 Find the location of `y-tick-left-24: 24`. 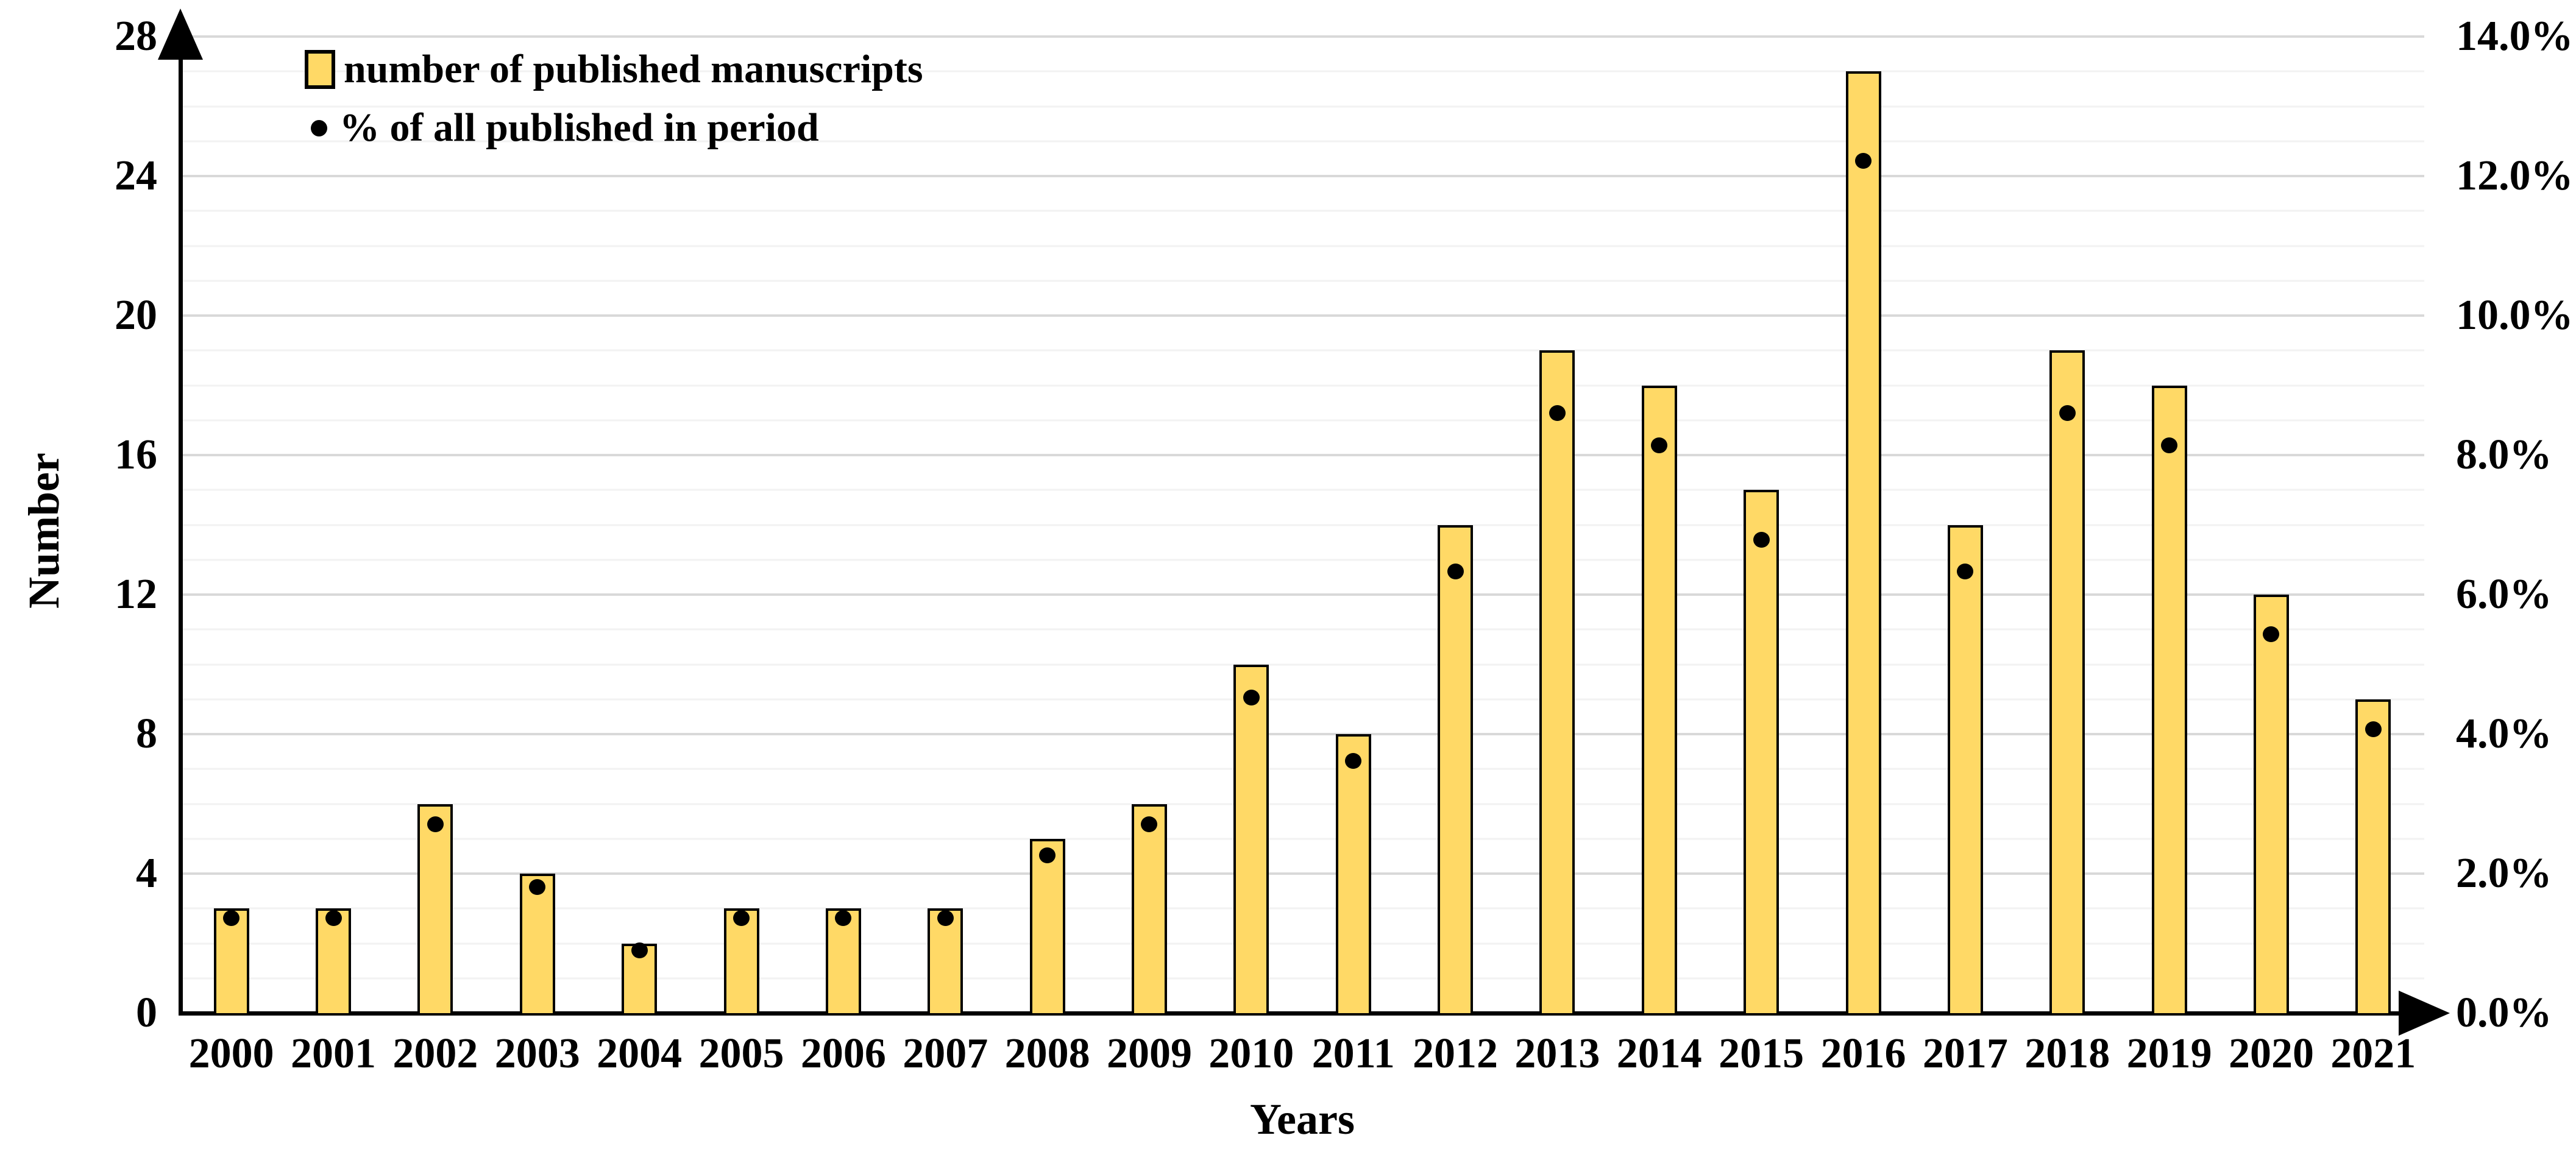

y-tick-left-24: 24 is located at coordinates (136, 175).